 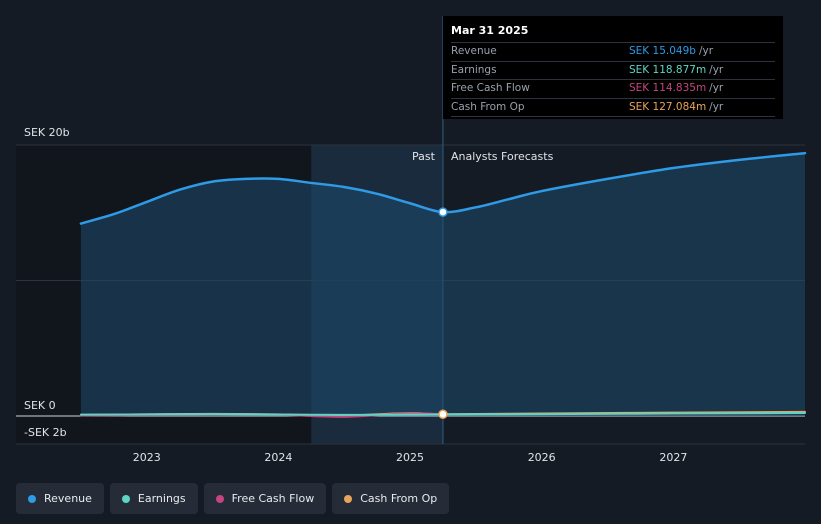 What do you see at coordinates (613, 51) in the screenshot?
I see `tooltip-row-revenue: Revenue SEK 15.049b /yr` at bounding box center [613, 51].